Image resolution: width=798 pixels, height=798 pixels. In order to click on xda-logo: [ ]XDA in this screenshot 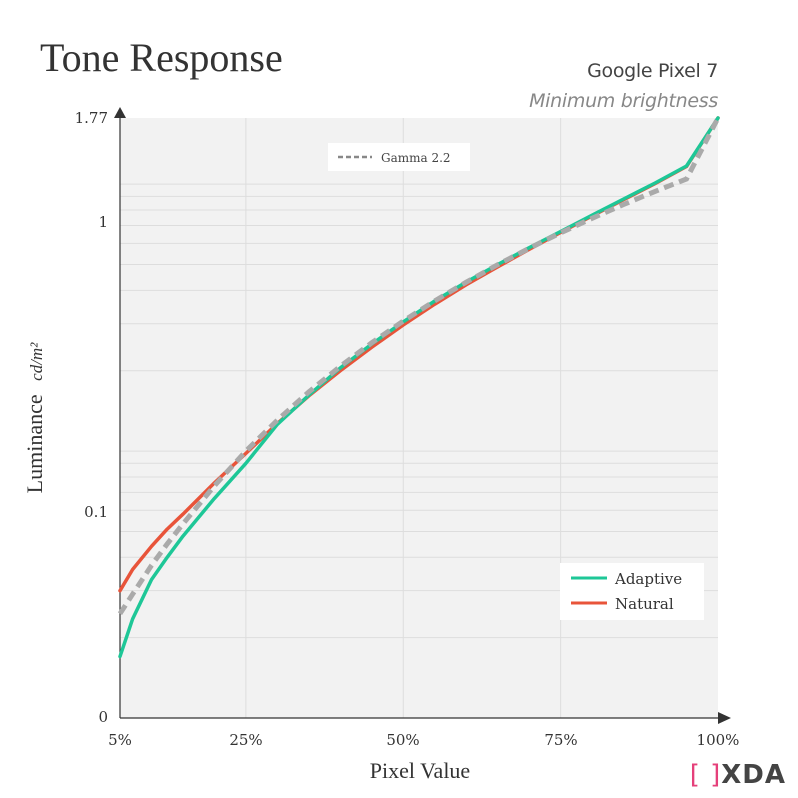, I will do `click(738, 775)`.